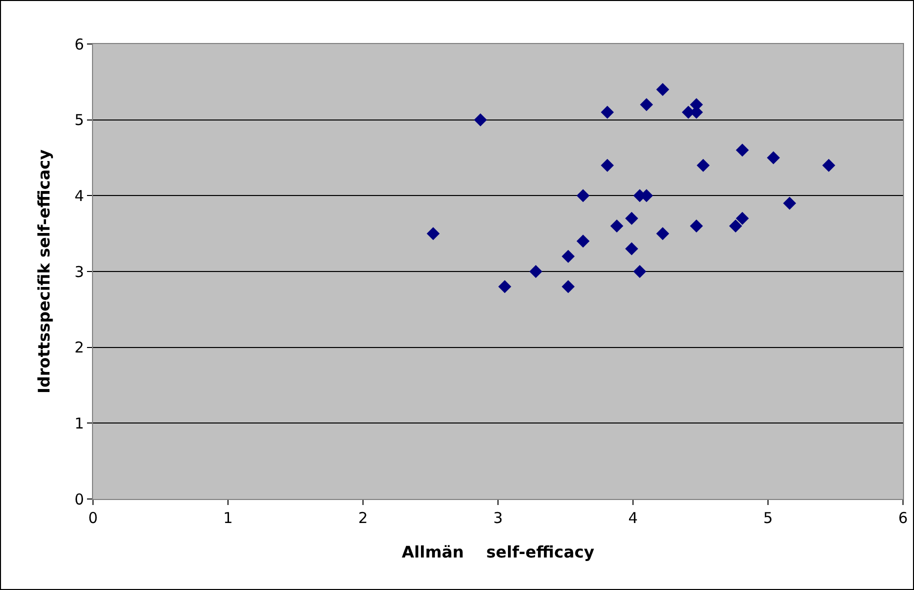 This screenshot has height=590, width=914. Describe the element at coordinates (498, 518) in the screenshot. I see `x-tick-label: 3` at that location.